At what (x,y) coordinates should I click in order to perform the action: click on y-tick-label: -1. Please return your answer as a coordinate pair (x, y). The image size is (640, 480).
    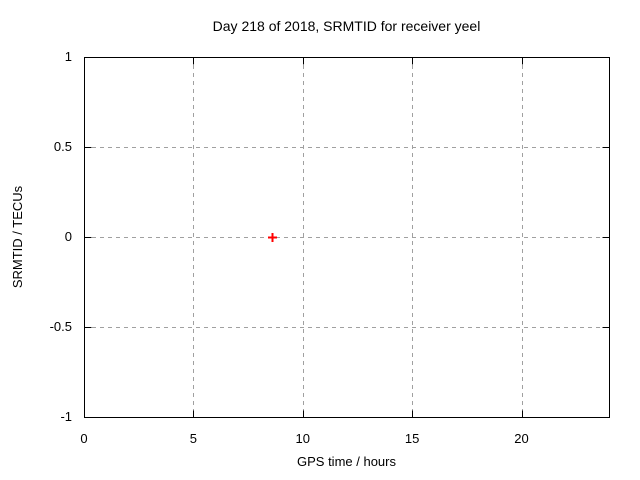
    Looking at the image, I should click on (66, 416).